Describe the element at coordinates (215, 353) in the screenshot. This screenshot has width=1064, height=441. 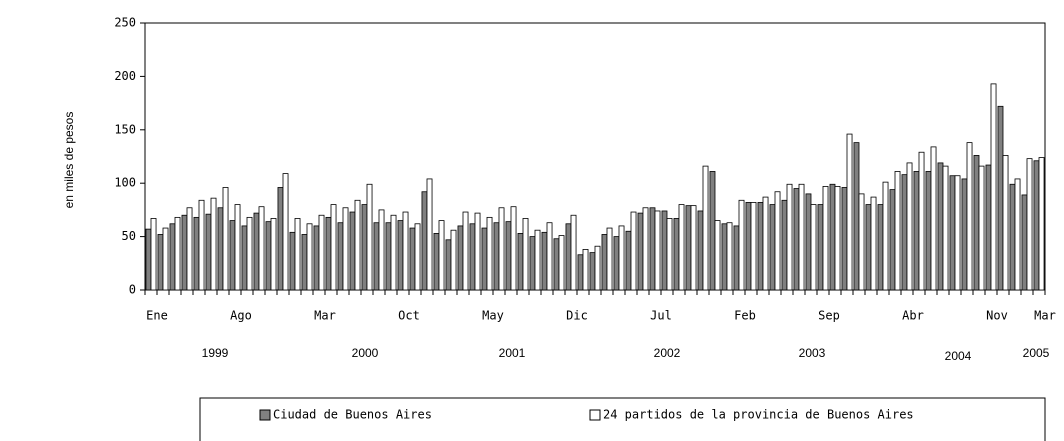
I see `year-label: 1999` at that location.